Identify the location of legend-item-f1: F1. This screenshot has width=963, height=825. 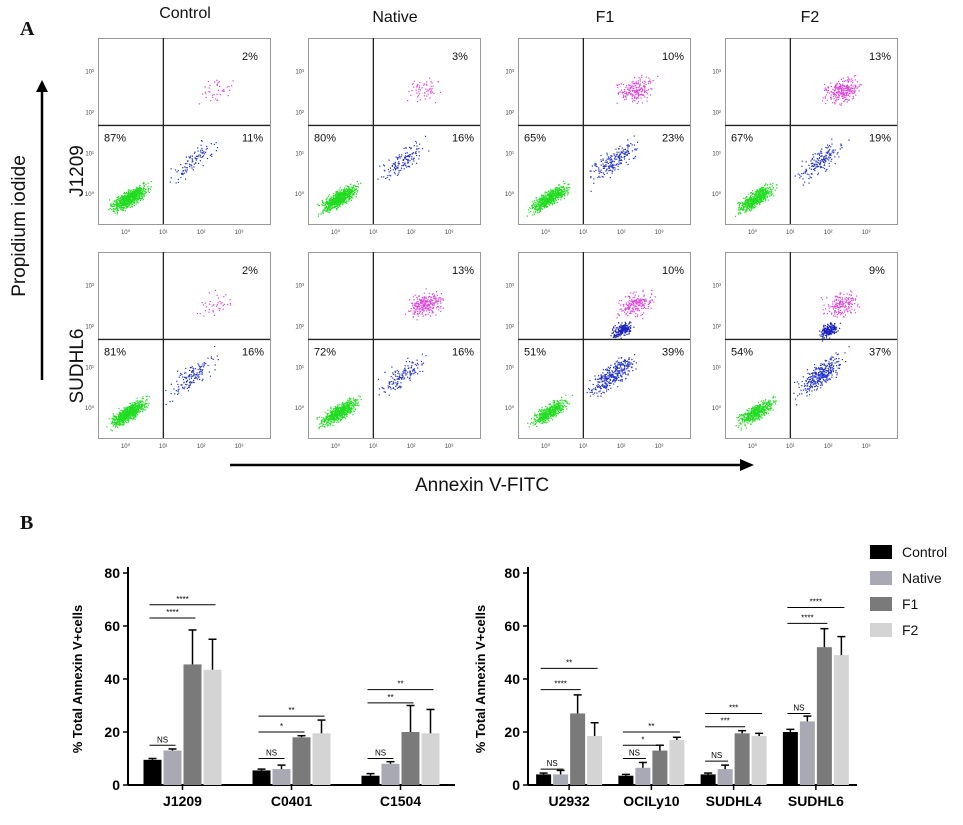
(915, 604).